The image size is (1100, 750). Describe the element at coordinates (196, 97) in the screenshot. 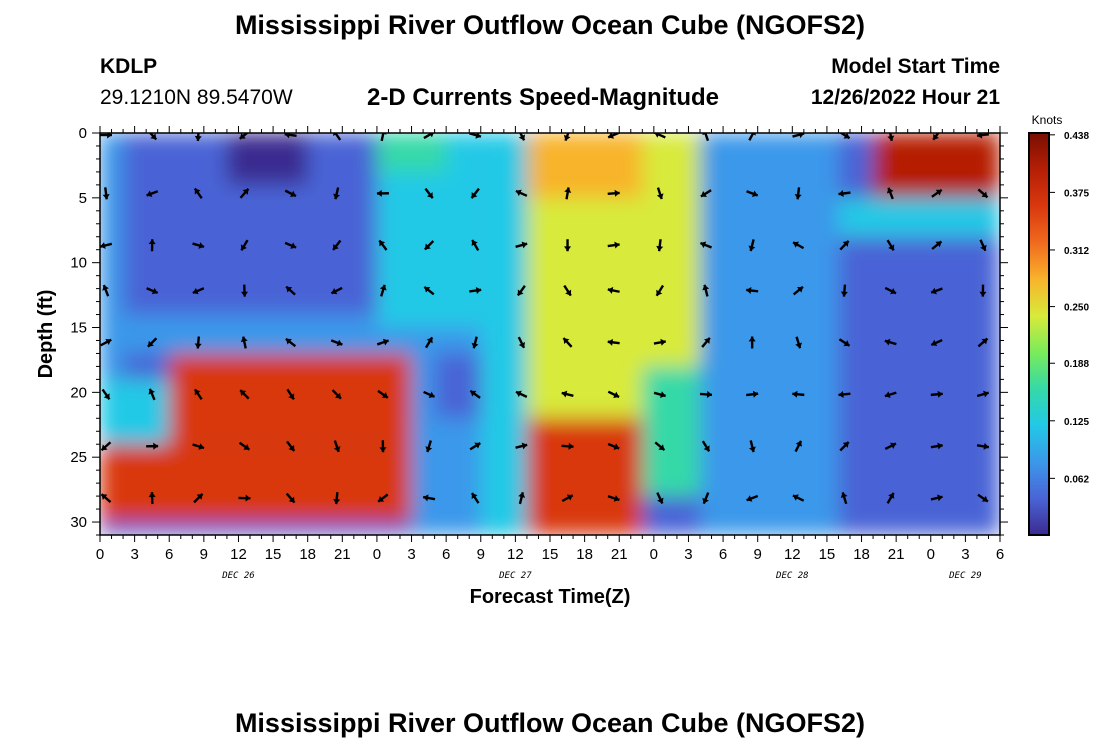

I see `station-coordinates: 29.1210N 89.5470W` at that location.